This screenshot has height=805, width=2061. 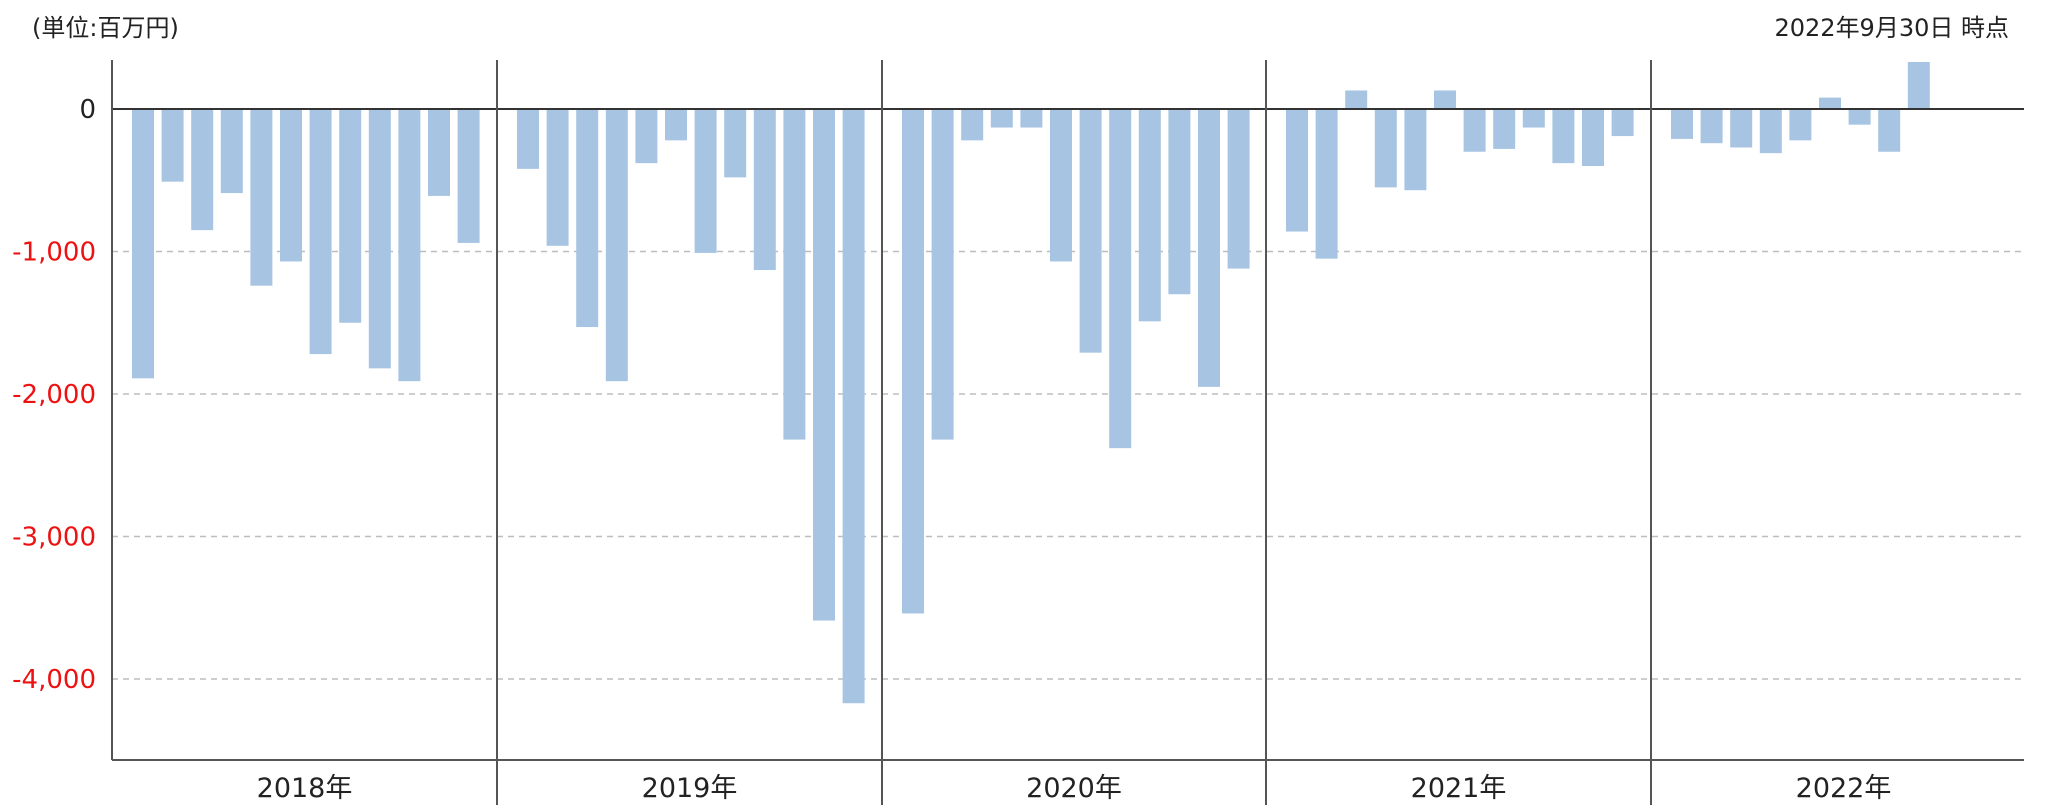 What do you see at coordinates (54, 395) in the screenshot?
I see `y-tick-label: -2,000` at bounding box center [54, 395].